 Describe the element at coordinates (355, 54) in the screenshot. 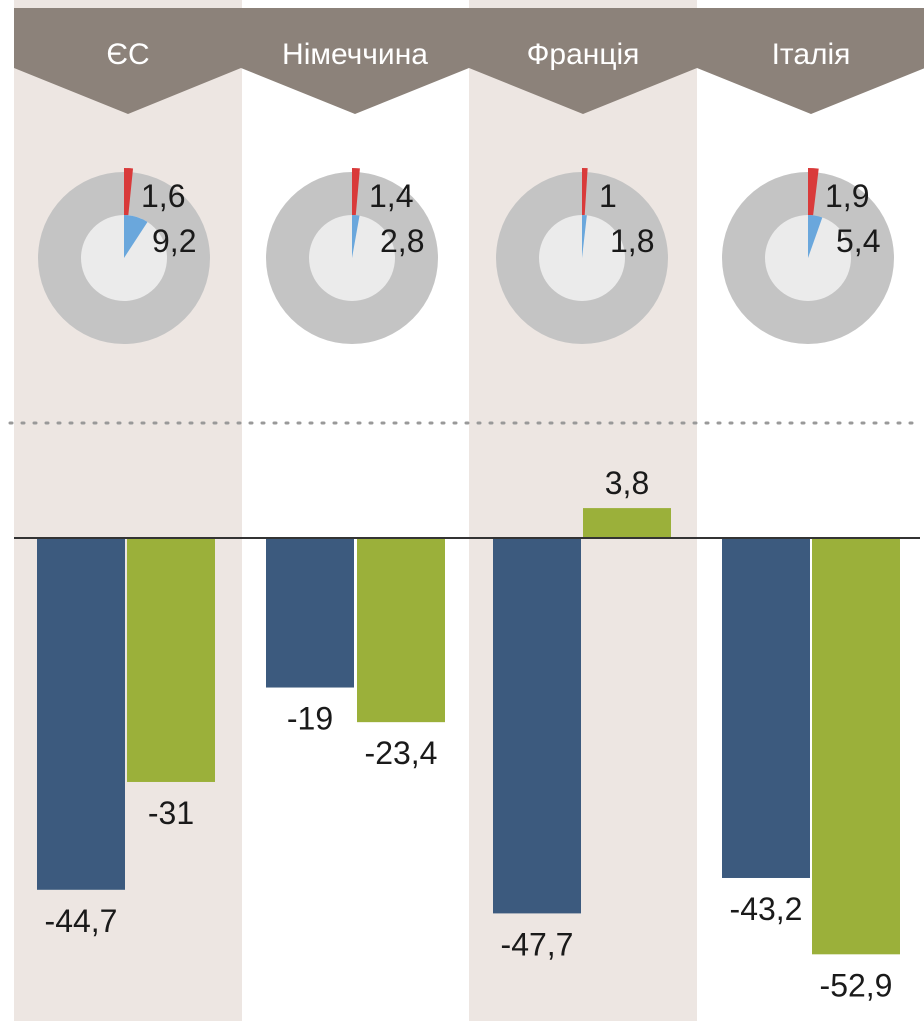

I see `column-header-label: Німеччина` at that location.